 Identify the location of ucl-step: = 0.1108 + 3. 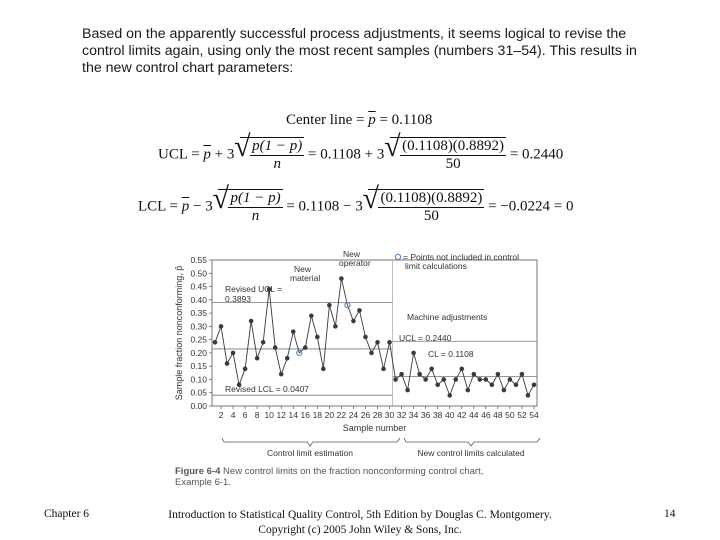
(344, 154).